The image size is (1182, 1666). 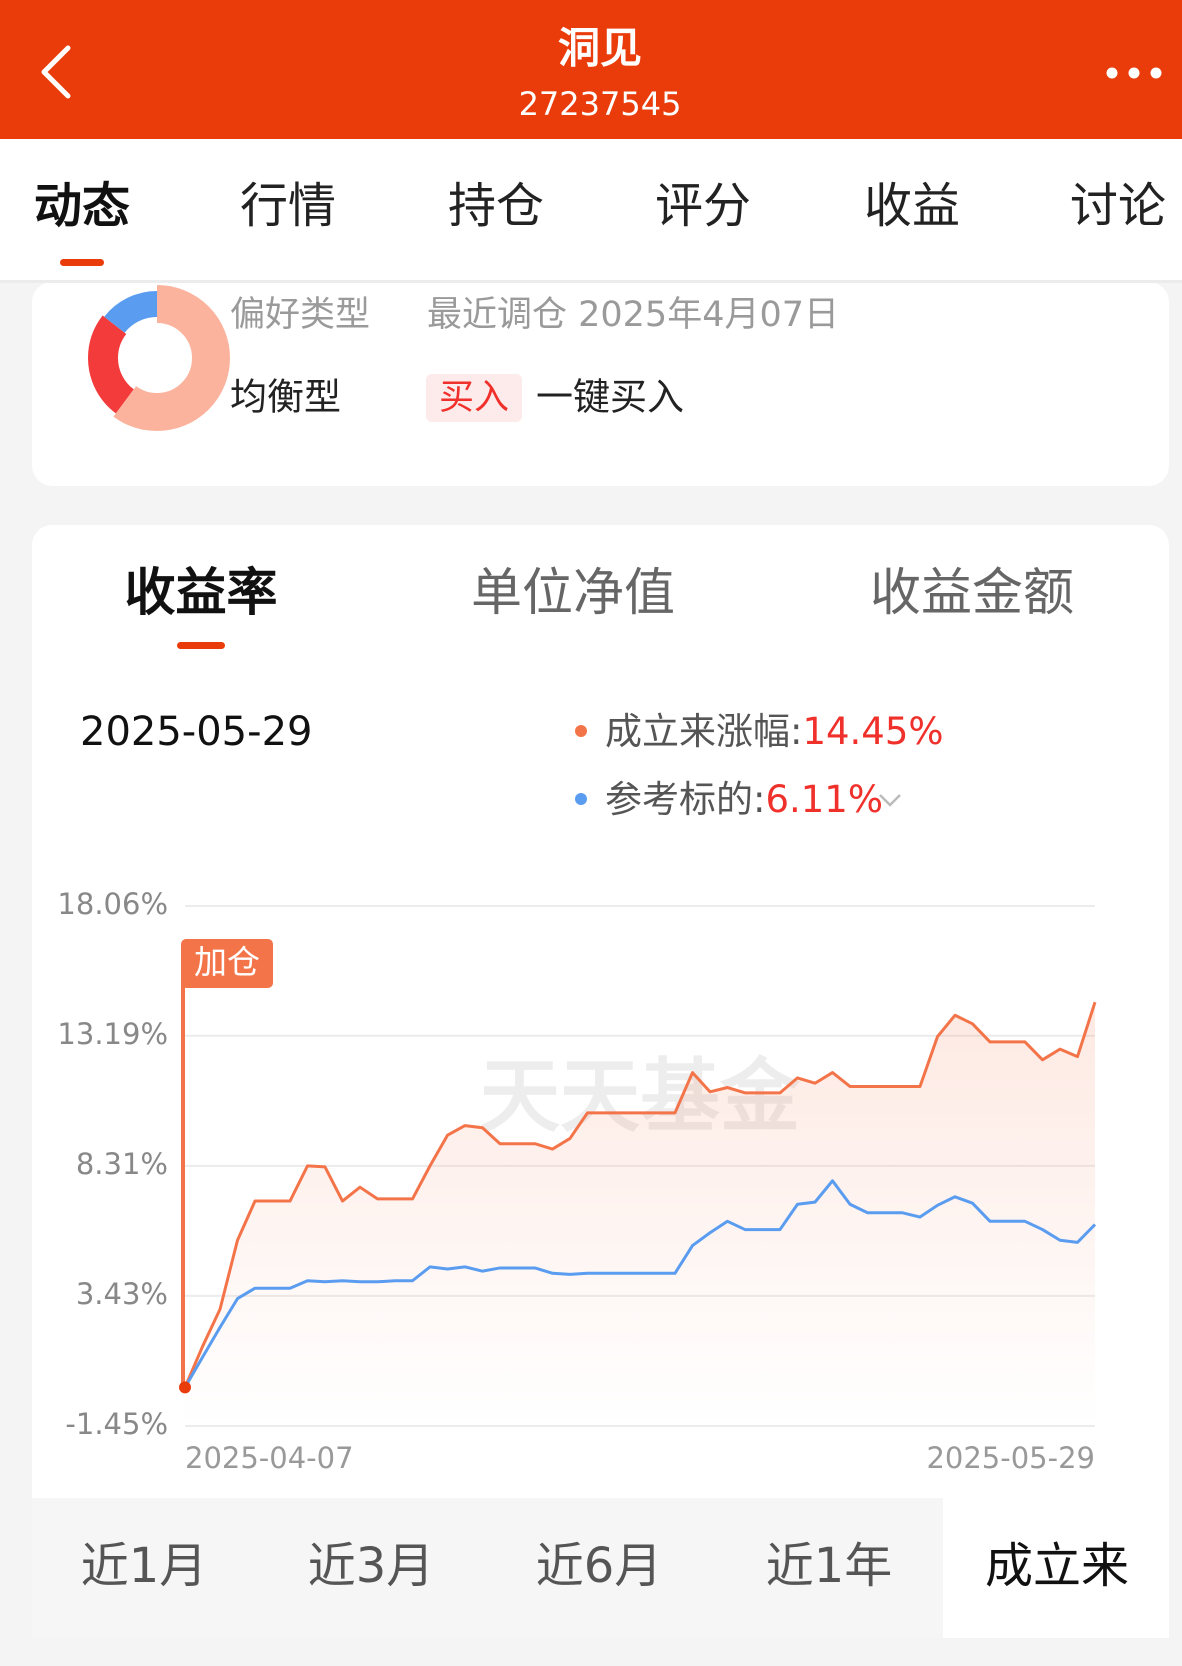 I want to click on buy-action: 一键买入, so click(x=610, y=397).